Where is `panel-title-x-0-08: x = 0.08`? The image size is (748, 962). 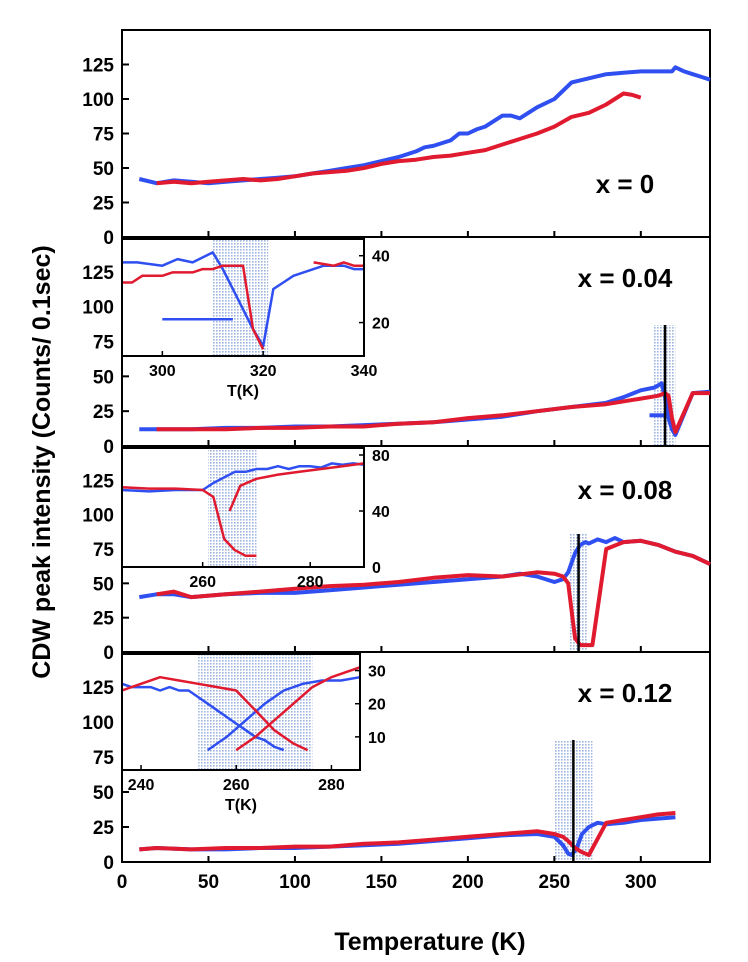 panel-title-x-0-08: x = 0.08 is located at coordinates (625, 490).